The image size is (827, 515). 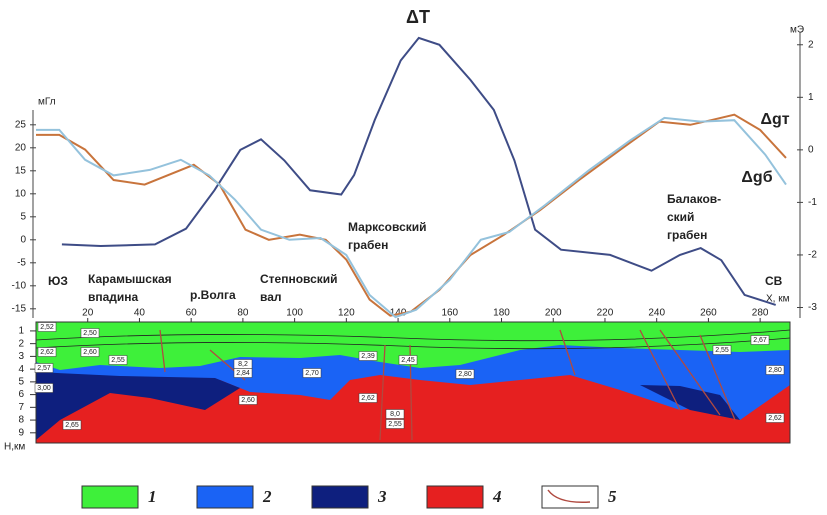 I want to click on density-label: 2,57, so click(x=44, y=368).